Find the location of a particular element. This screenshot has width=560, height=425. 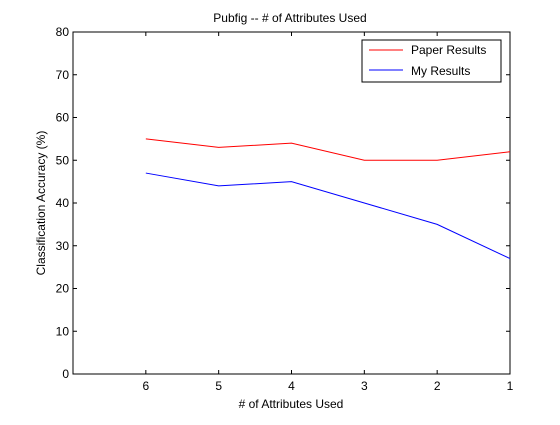

y-tick-label: 80 is located at coordinates (63, 32).